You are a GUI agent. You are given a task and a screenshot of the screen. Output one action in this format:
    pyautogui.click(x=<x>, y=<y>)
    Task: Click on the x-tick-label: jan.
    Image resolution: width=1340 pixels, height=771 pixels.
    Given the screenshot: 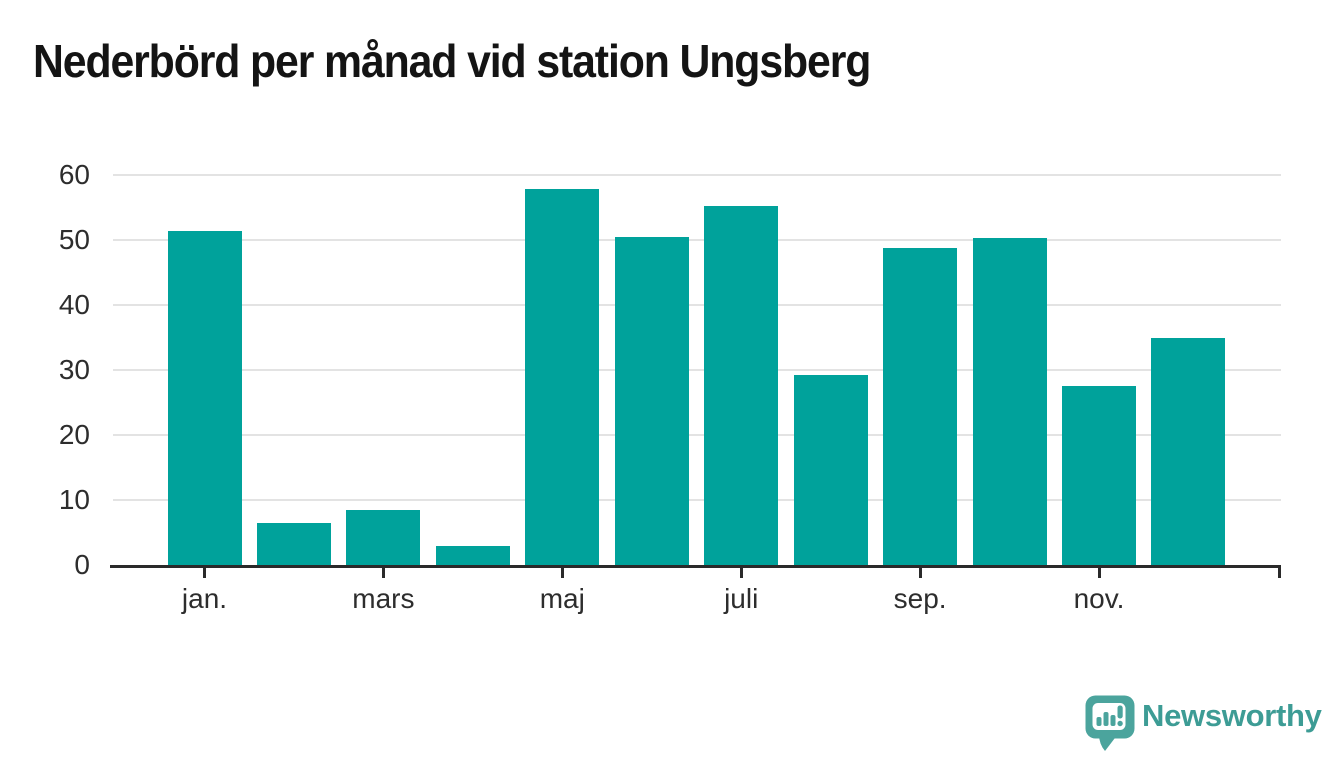 What is the action you would take?
    pyautogui.click(x=204, y=598)
    